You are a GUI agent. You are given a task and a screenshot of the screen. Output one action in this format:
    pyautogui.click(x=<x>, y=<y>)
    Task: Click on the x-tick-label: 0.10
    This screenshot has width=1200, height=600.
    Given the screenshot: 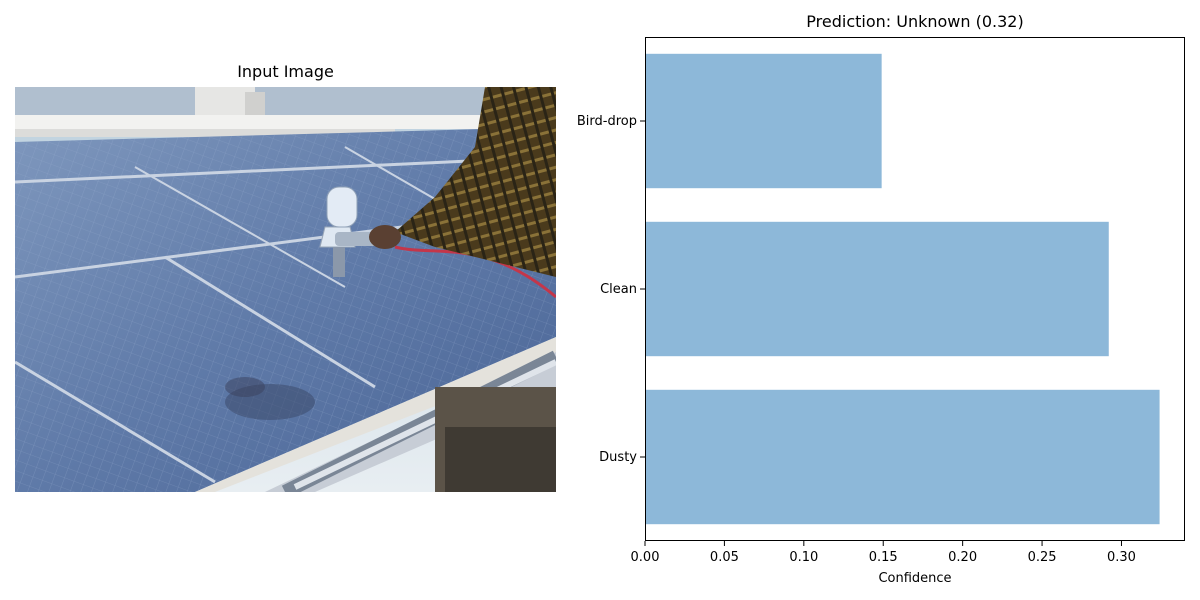 What is the action you would take?
    pyautogui.click(x=803, y=557)
    